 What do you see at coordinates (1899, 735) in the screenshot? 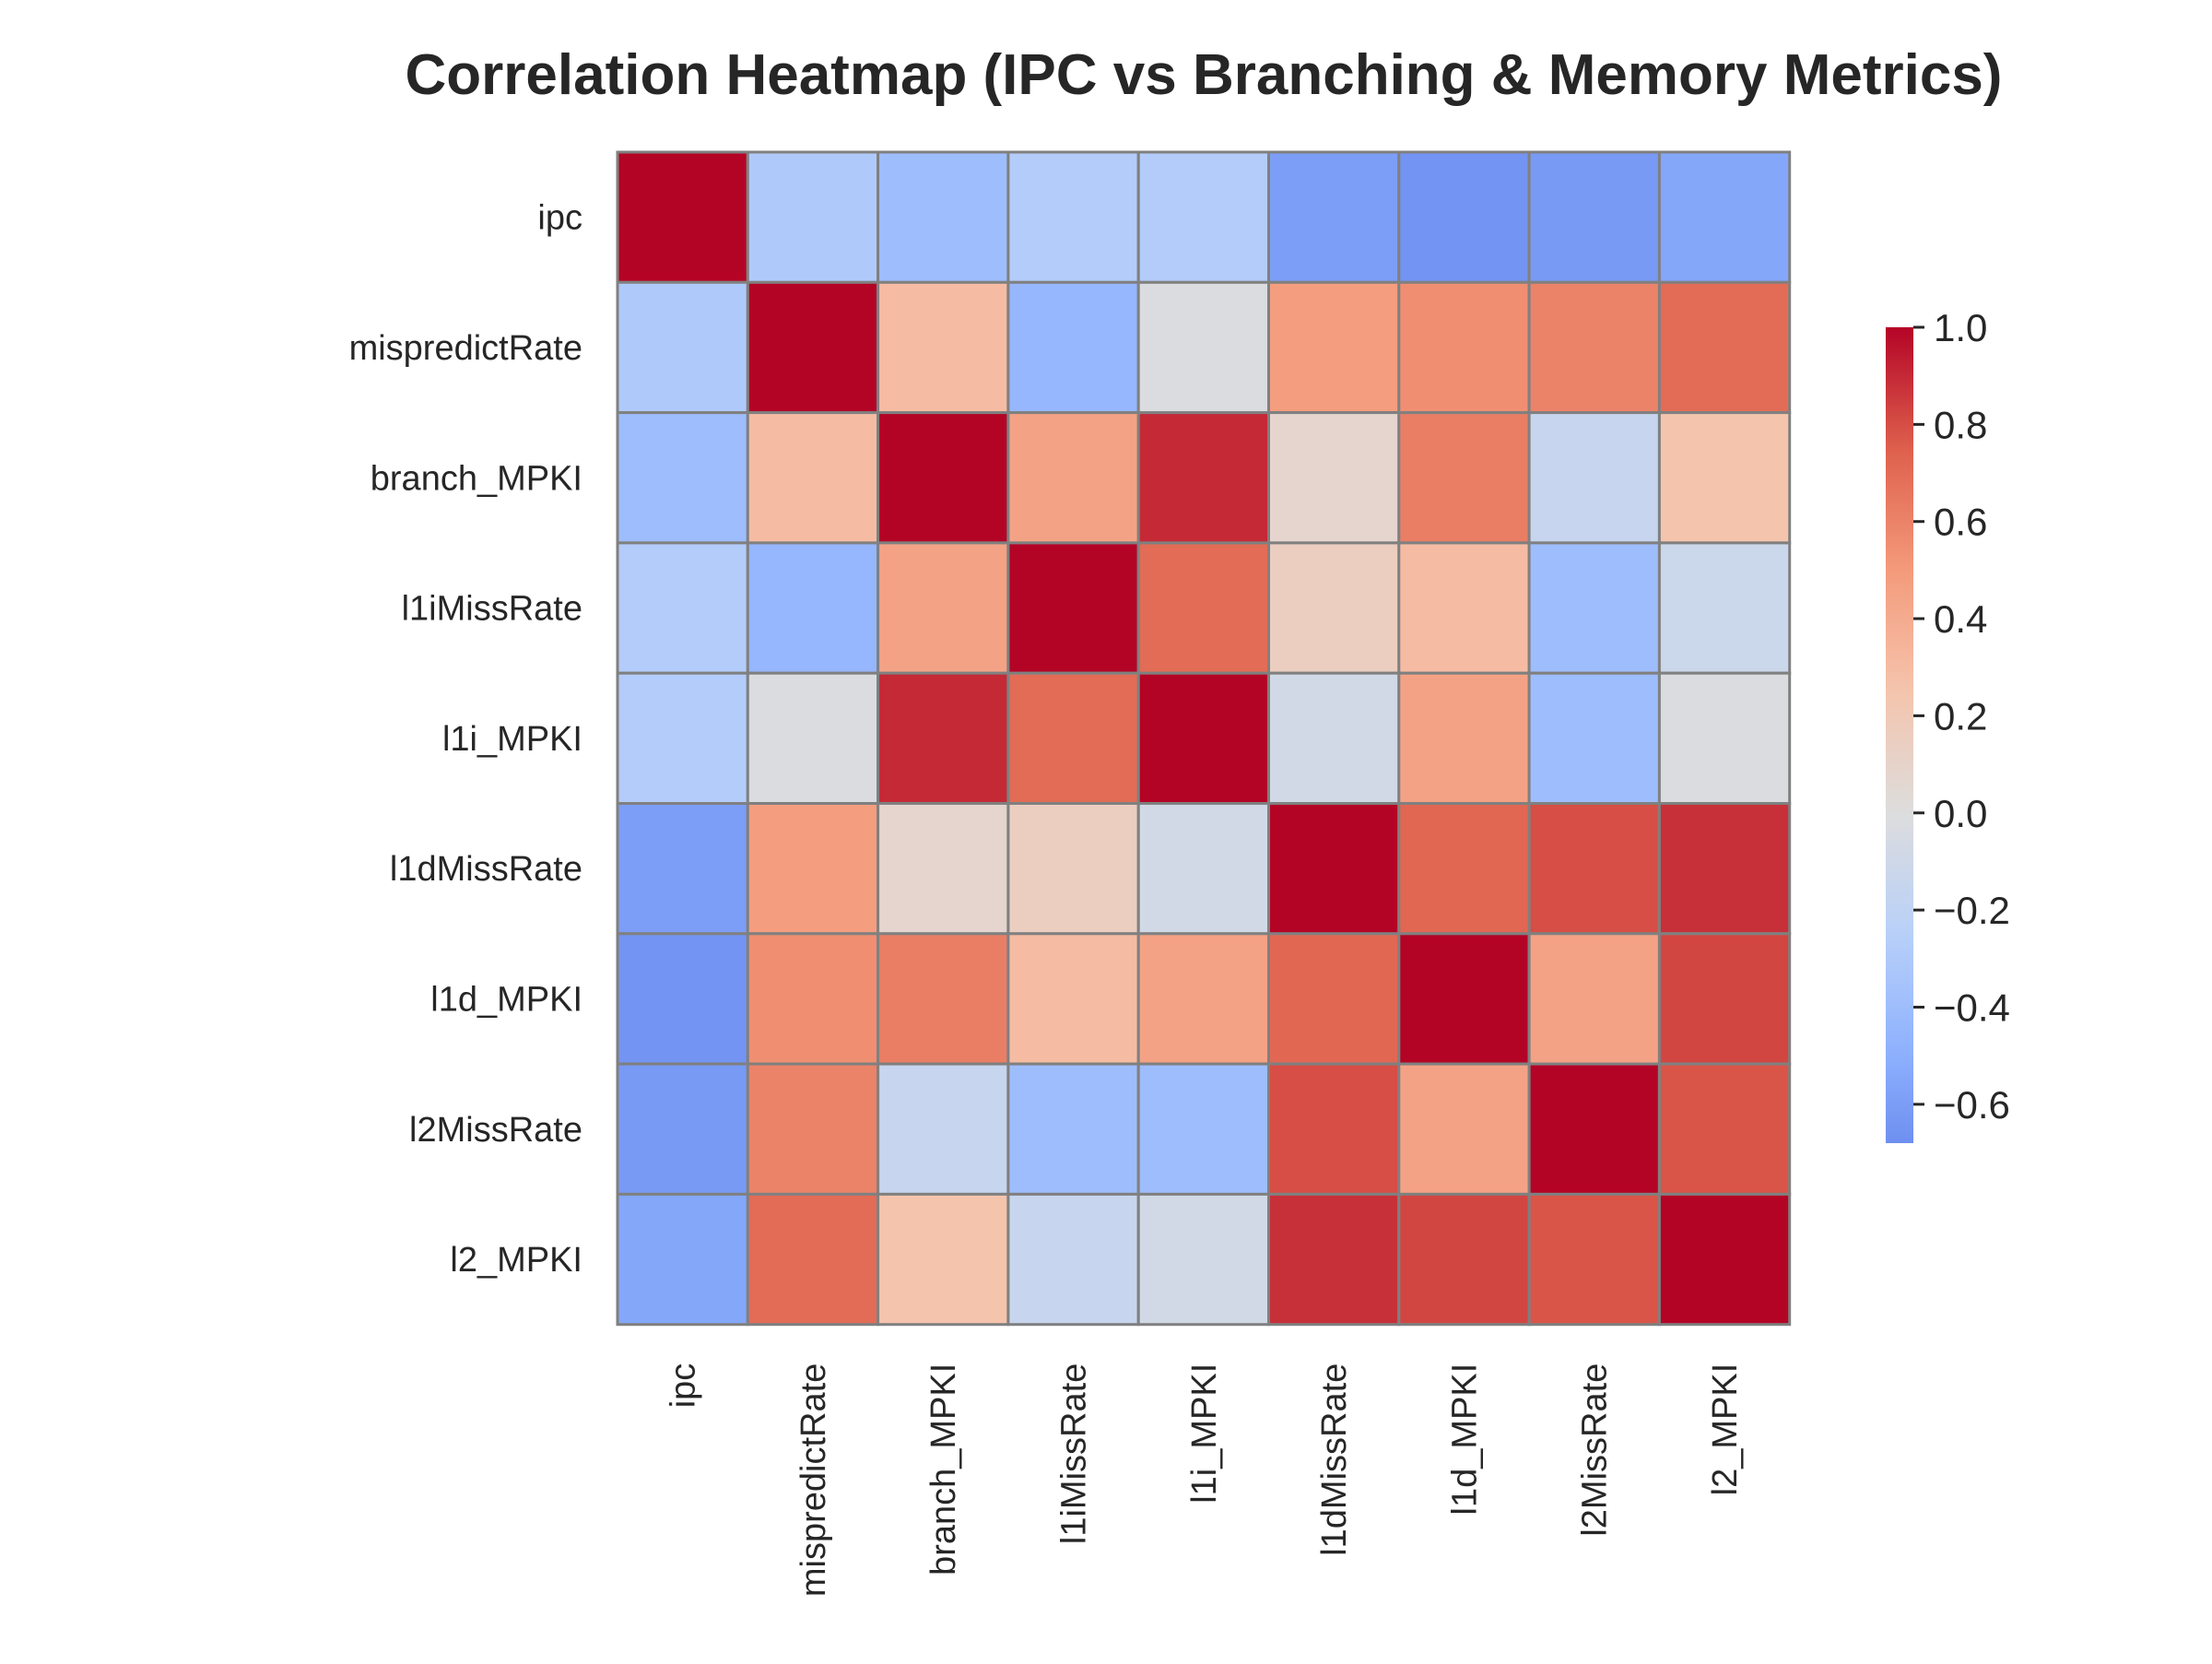
I see `colorbar-gradient` at bounding box center [1899, 735].